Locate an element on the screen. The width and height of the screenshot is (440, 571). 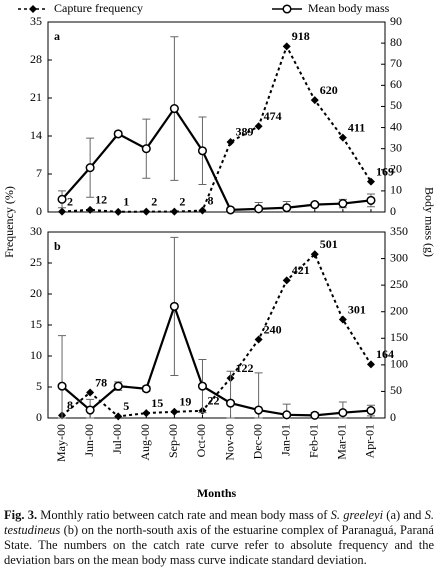
caption-text: S. testudineus is located at coordinates (219, 522).